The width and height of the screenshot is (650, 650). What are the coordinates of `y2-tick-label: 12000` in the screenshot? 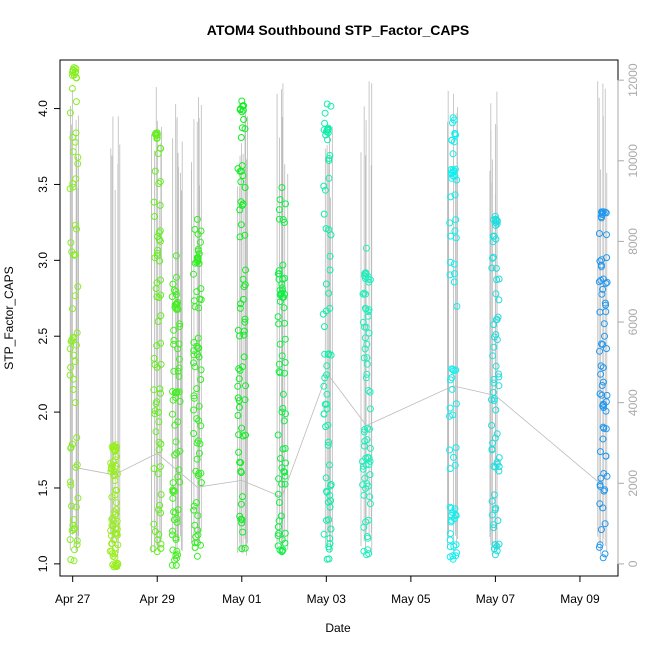 It's located at (633, 80).